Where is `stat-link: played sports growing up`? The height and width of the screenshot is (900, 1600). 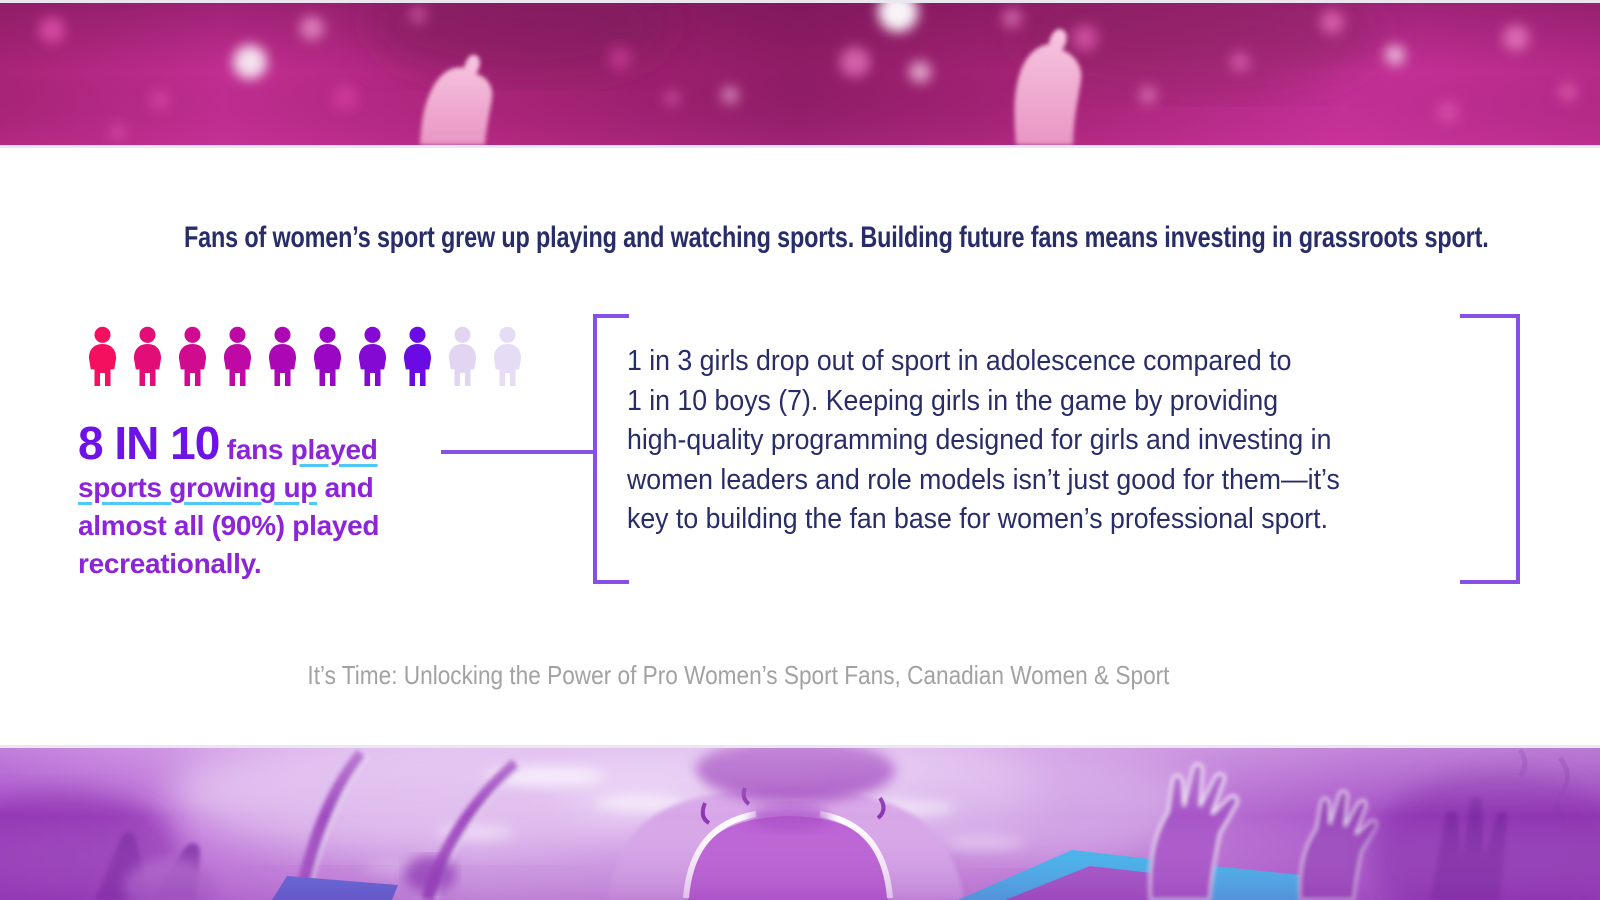
stat-link: played sports growing up is located at coordinates (228, 468).